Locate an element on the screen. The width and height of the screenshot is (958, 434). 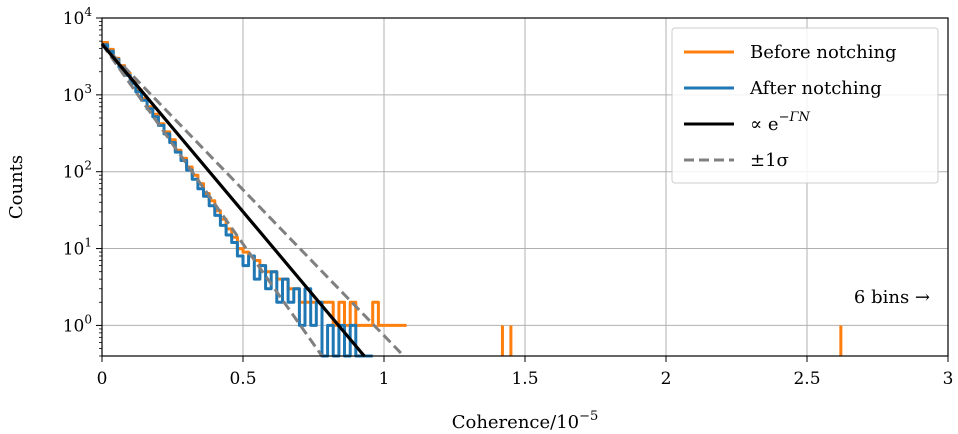
y-tick-label-base-4: 10 is located at coordinates (74, 19).